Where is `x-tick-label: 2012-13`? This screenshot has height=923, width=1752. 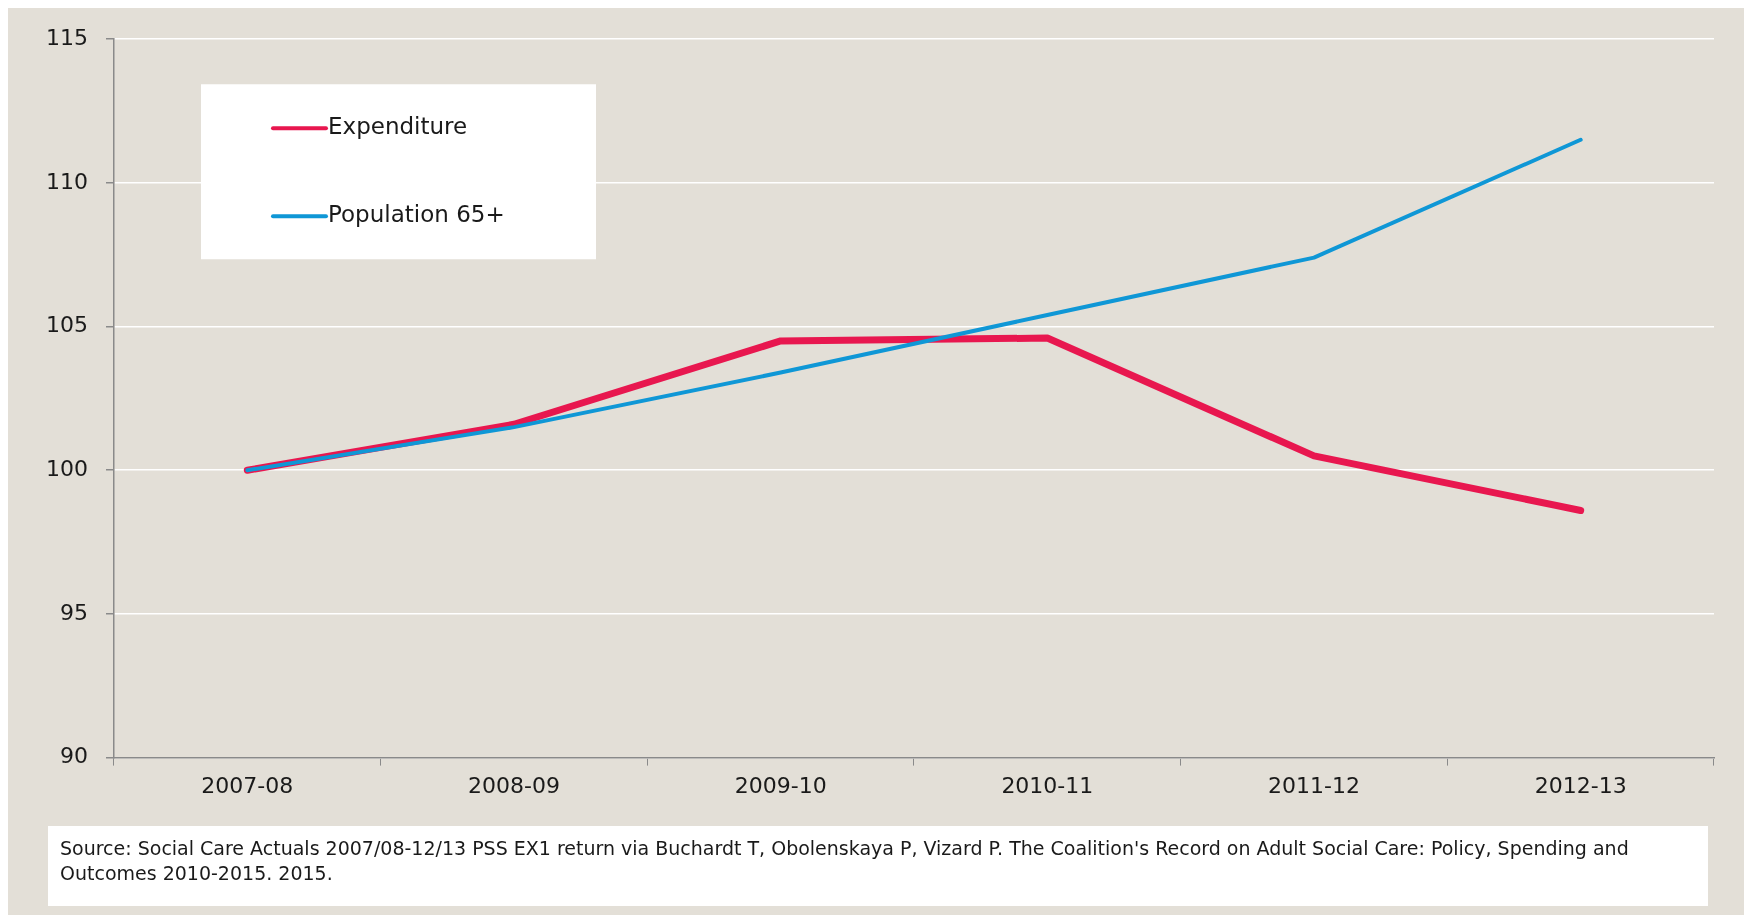
x-tick-label: 2012-13 is located at coordinates (1580, 785).